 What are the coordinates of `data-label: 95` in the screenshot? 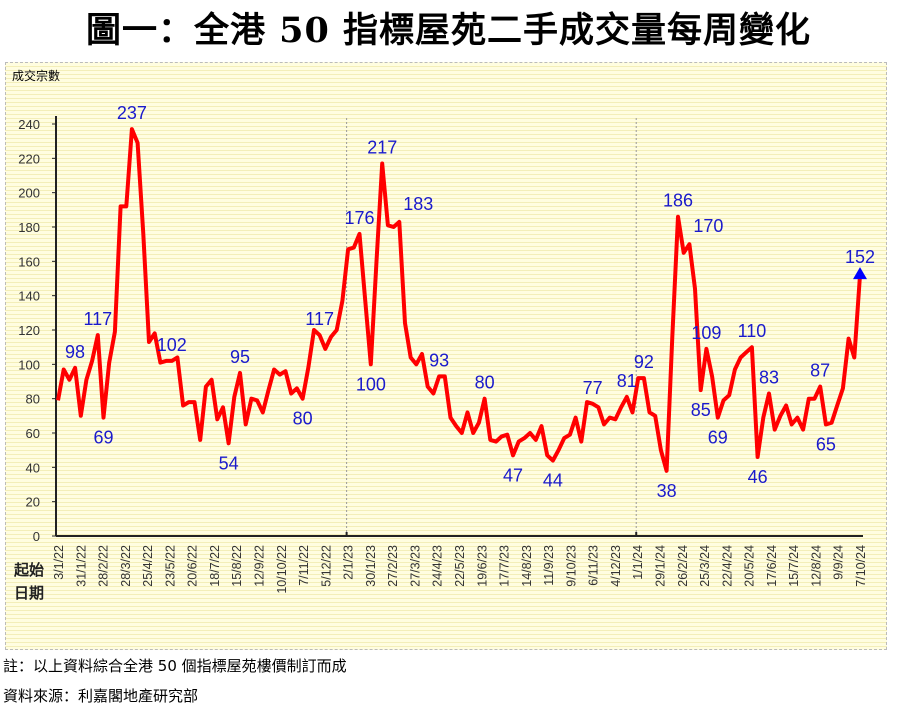 It's located at (240, 357).